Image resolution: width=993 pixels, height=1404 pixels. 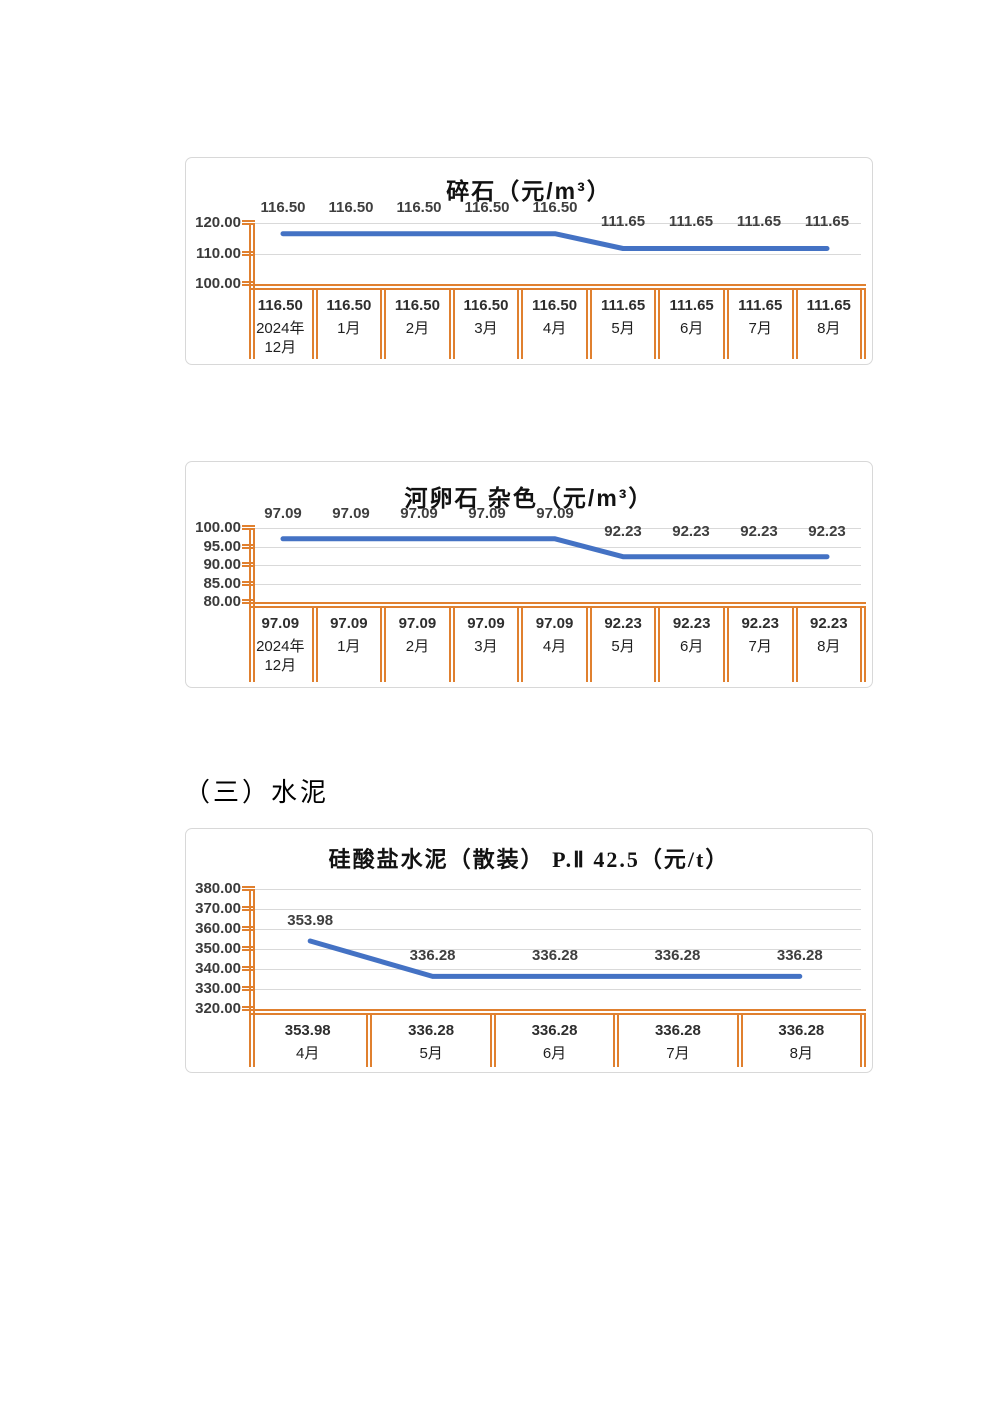 What do you see at coordinates (489, 645) in the screenshot?
I see `table-cell: 97.09 3月` at bounding box center [489, 645].